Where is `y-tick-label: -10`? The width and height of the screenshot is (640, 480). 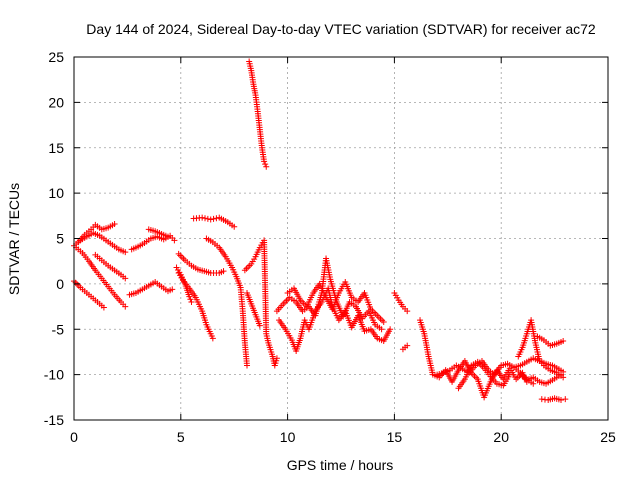 y-tick-label: -10 is located at coordinates (54, 375).